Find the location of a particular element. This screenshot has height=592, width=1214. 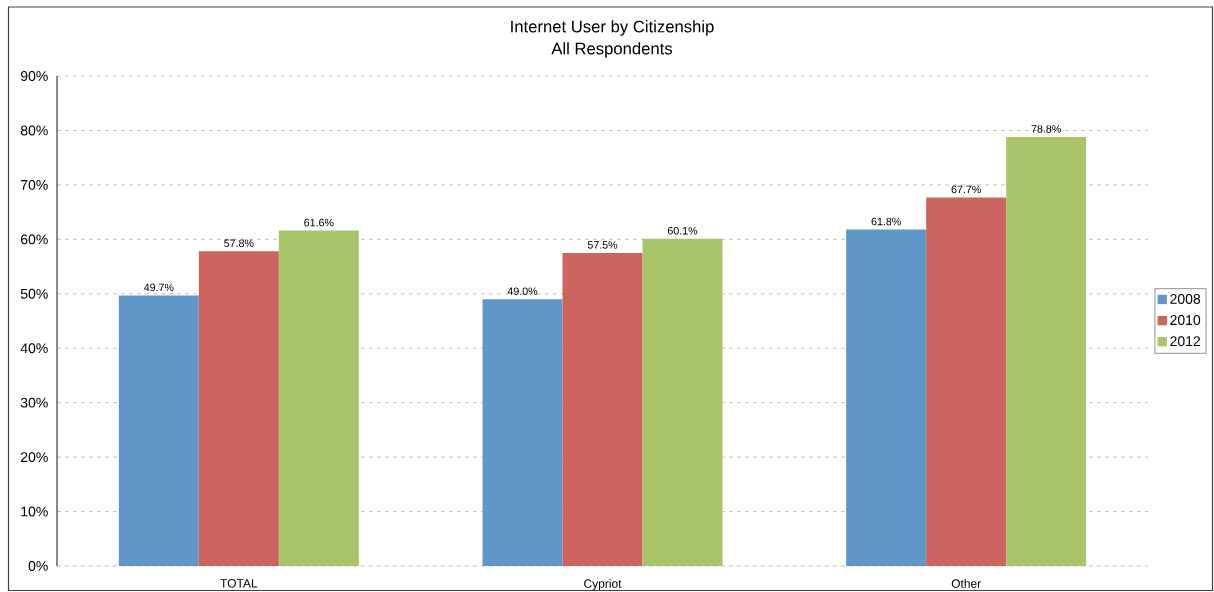

data-label: 57.5% is located at coordinates (602, 245).